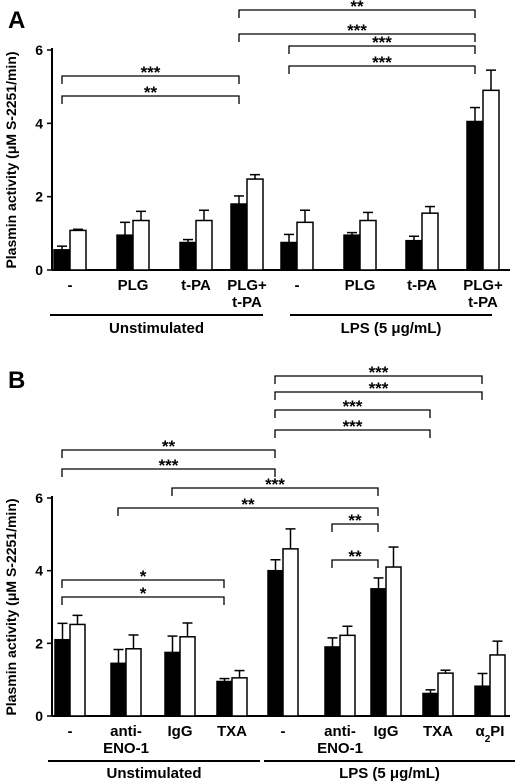 This screenshot has width=520, height=781. Describe the element at coordinates (490, 734) in the screenshot. I see `category-label: α2PI` at that location.